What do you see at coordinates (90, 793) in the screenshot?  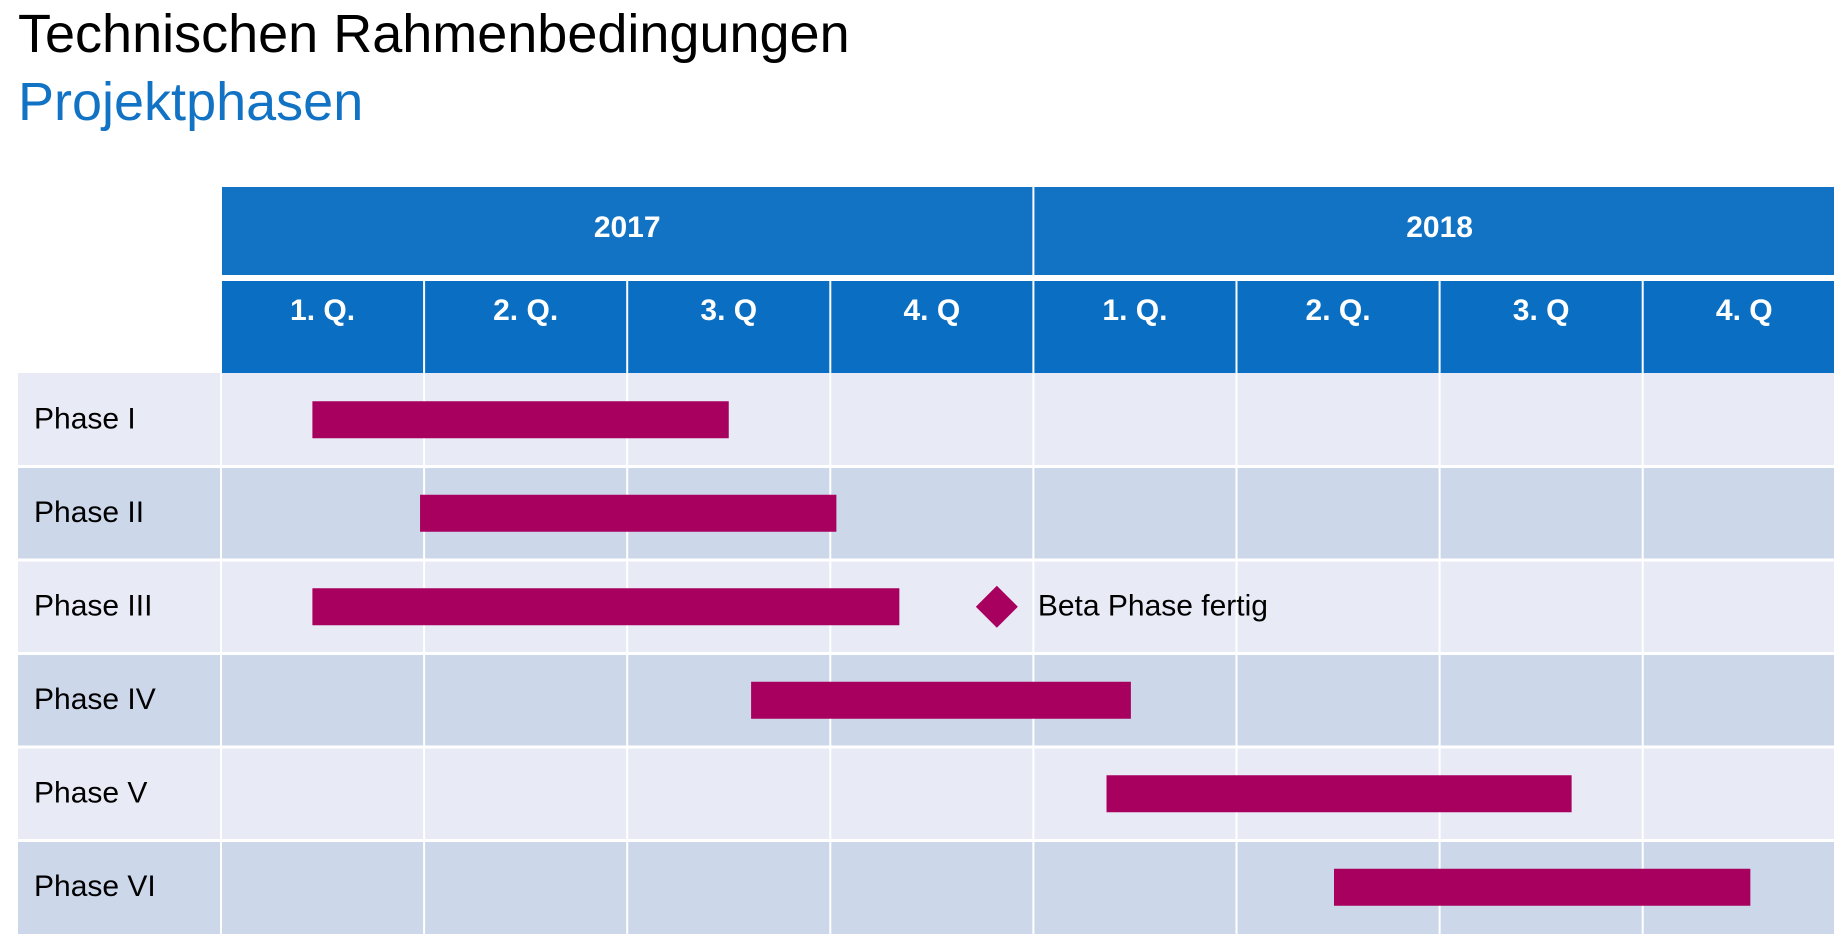 I see `row-label: Phase V` at bounding box center [90, 793].